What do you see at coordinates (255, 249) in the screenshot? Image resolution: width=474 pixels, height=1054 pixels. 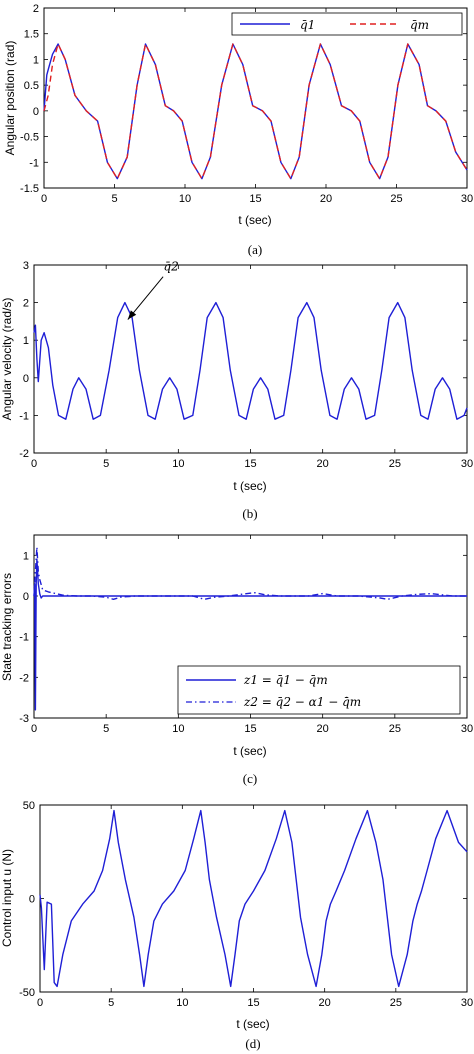 I see `panel-caption: (a)` at bounding box center [255, 249].